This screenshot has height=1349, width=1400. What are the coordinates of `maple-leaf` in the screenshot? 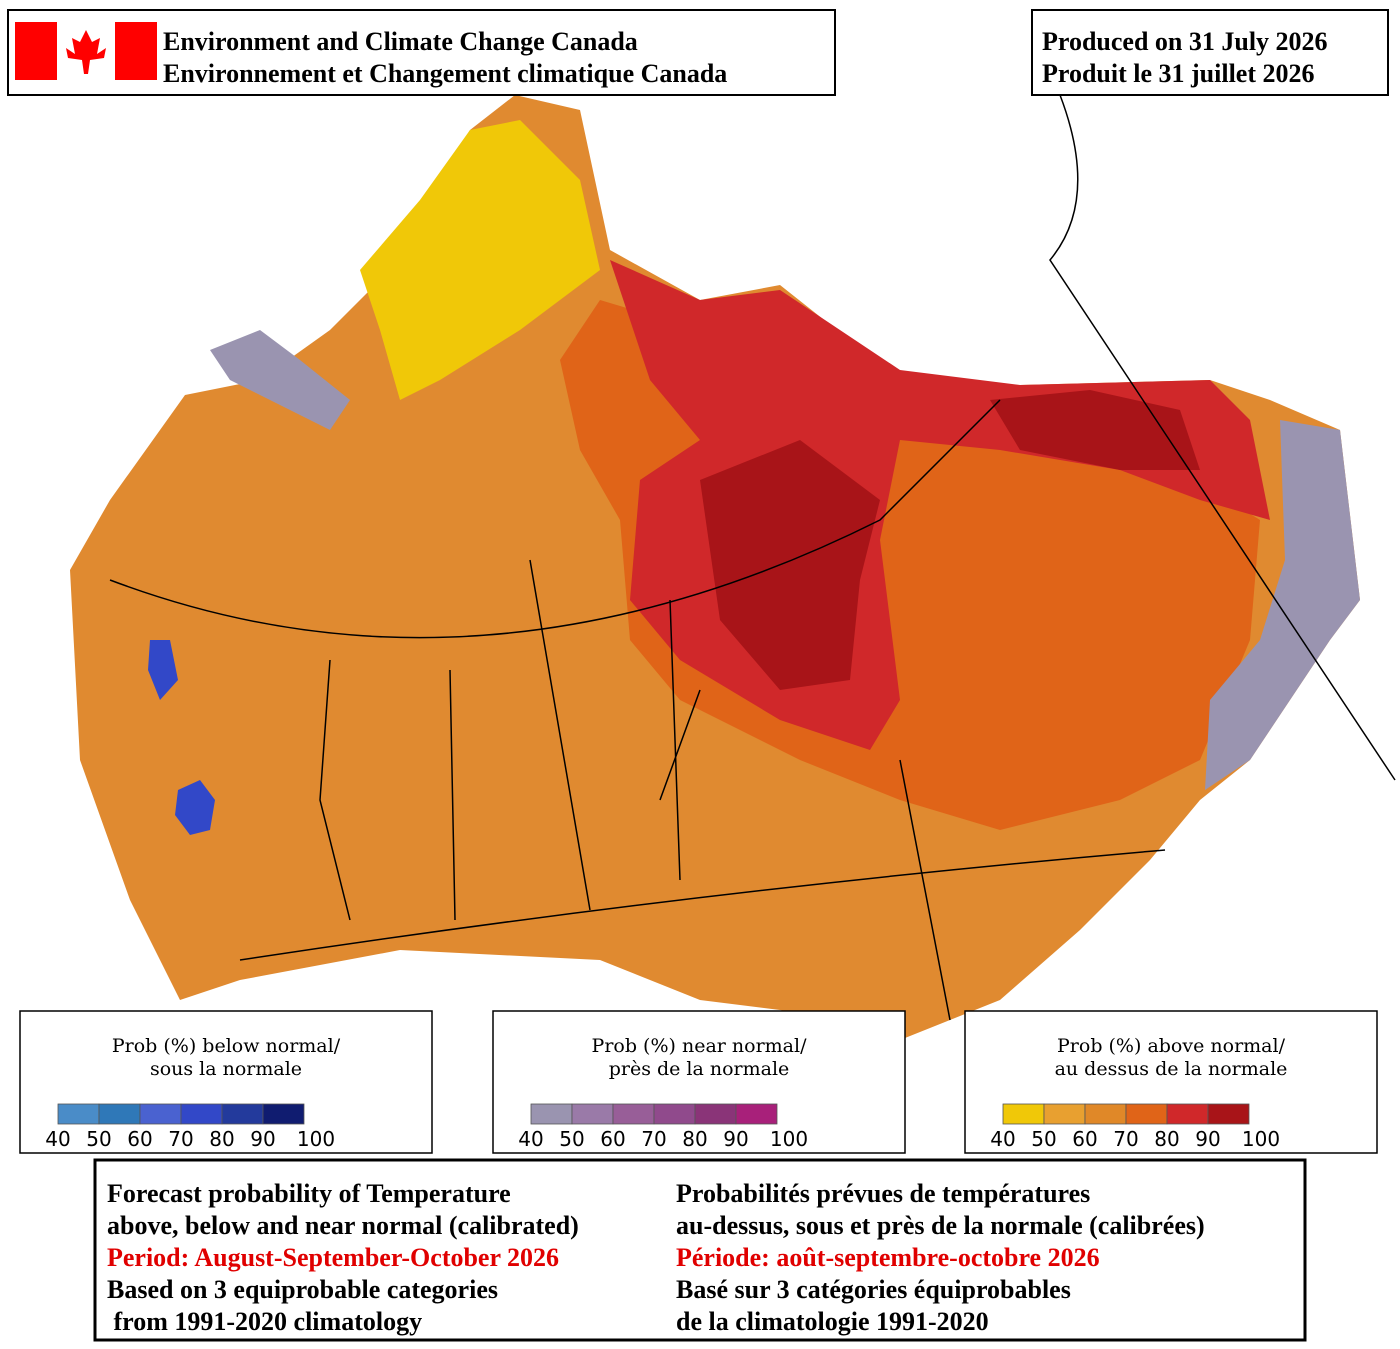 It's located at (86, 52).